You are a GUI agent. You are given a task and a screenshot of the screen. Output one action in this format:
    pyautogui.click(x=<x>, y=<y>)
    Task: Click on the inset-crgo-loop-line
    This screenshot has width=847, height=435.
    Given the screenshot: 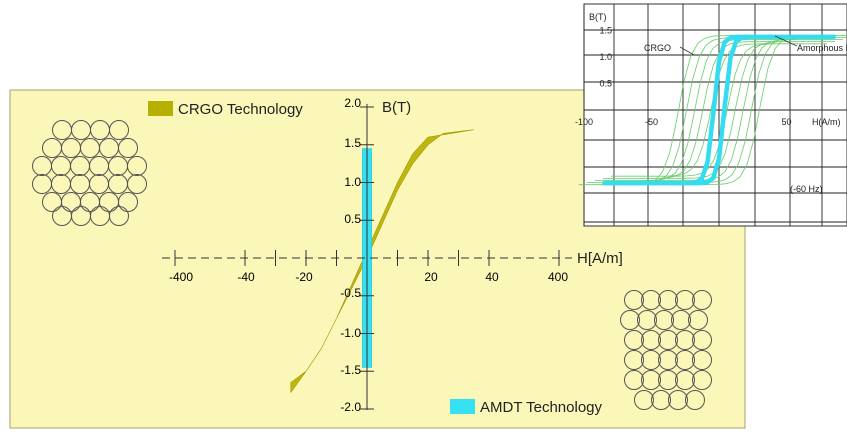 What is the action you would take?
    pyautogui.click(x=719, y=110)
    